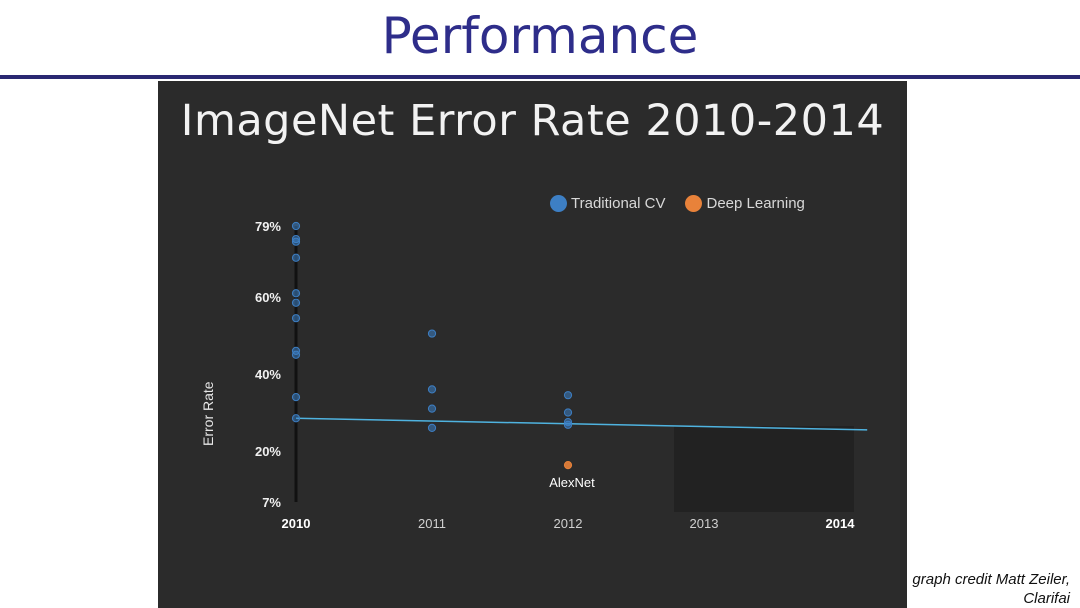 The width and height of the screenshot is (1080, 608). Describe the element at coordinates (704, 523) in the screenshot. I see `x-tick-label-2013: 2013` at that location.